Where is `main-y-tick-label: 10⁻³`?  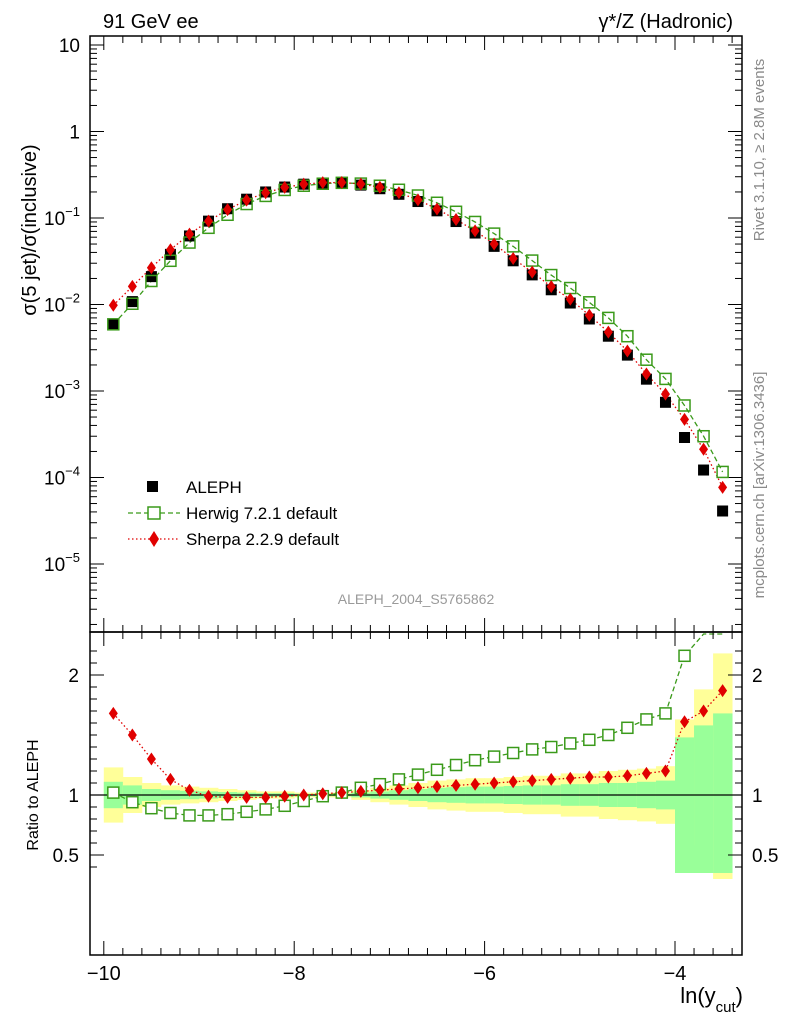
main-y-tick-label: 10⁻³ is located at coordinates (62, 390).